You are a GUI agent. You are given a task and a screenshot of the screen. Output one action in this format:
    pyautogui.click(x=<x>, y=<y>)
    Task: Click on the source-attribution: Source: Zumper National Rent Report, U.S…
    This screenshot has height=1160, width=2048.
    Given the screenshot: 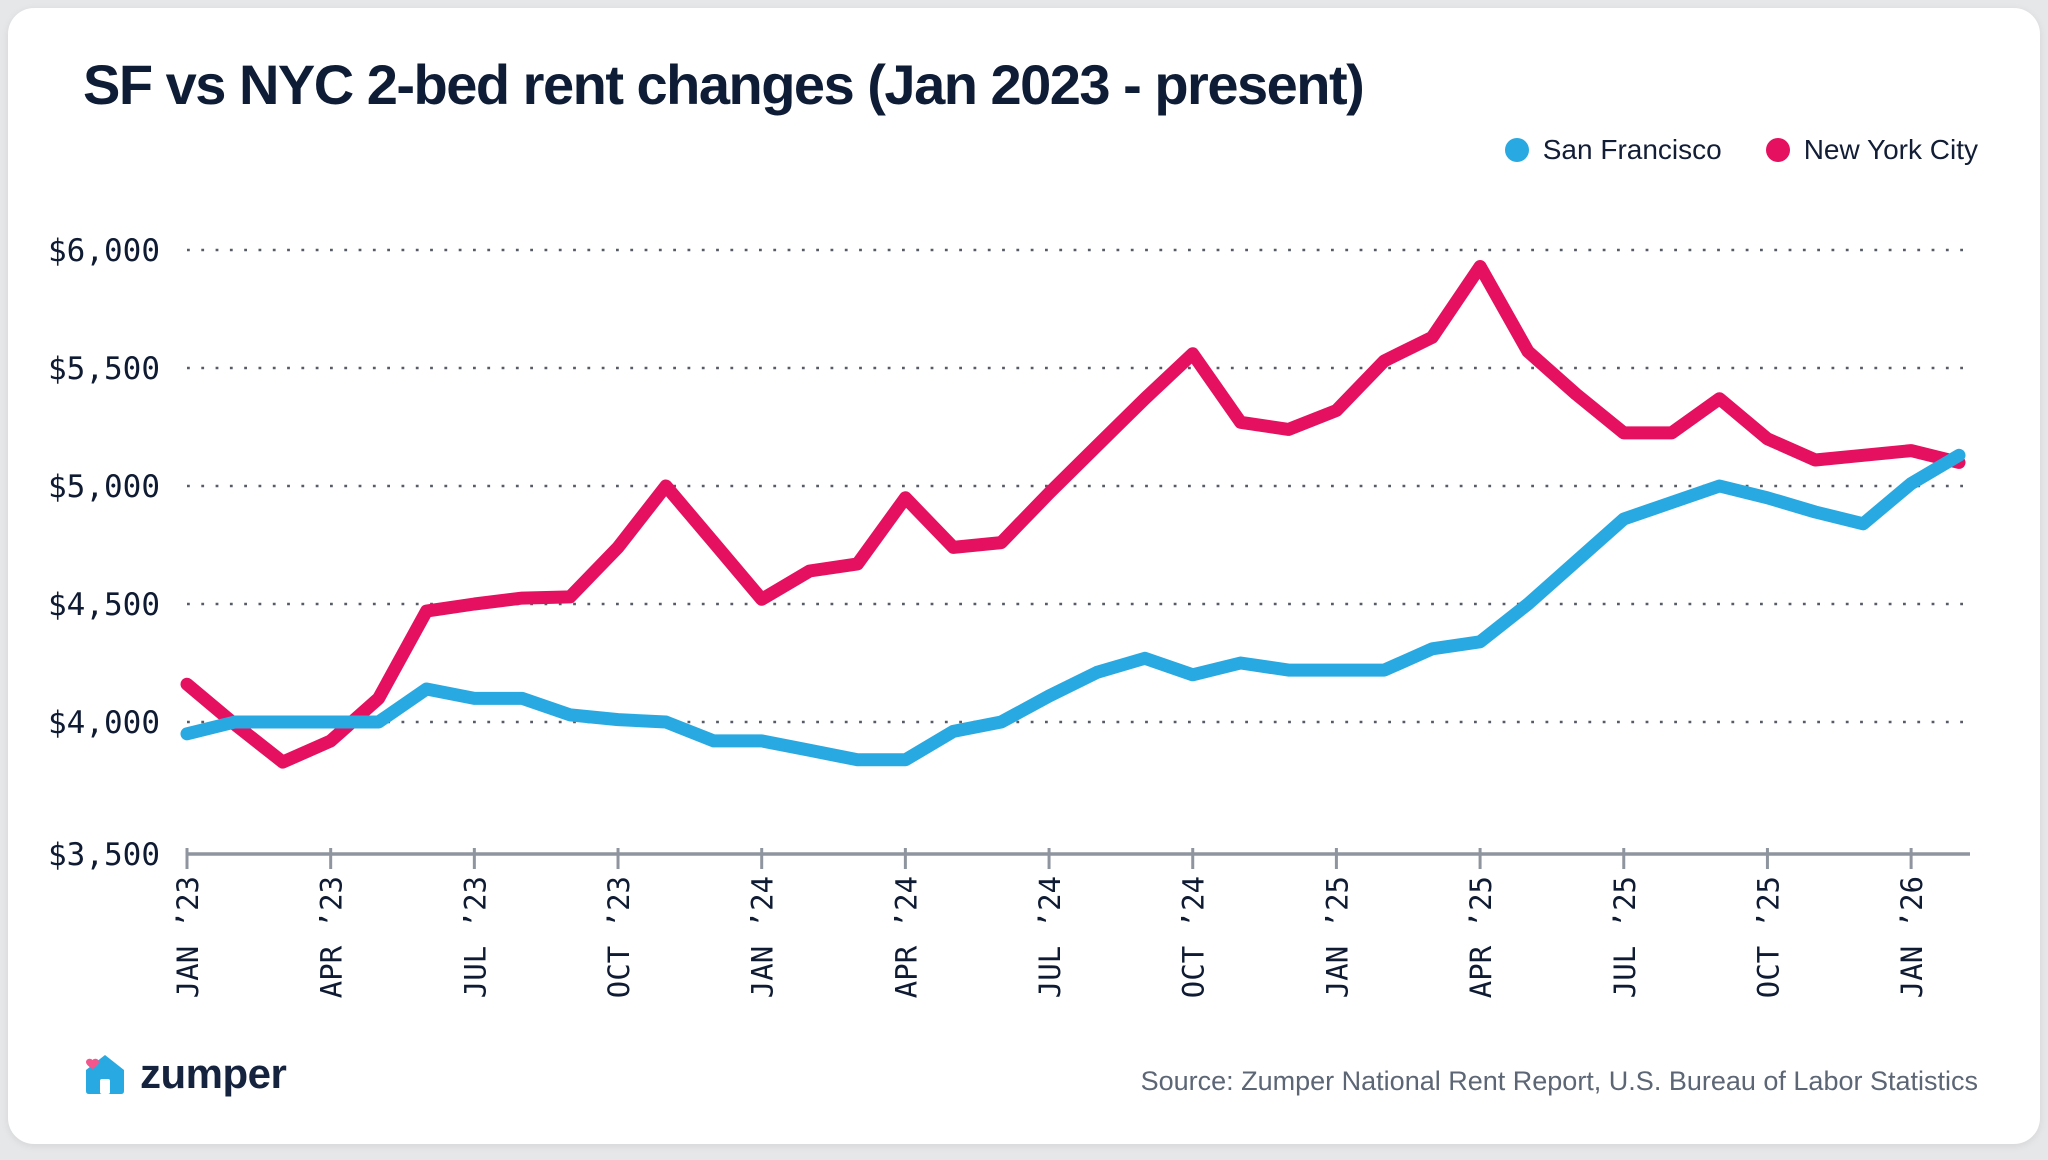 What is the action you would take?
    pyautogui.click(x=1559, y=1081)
    